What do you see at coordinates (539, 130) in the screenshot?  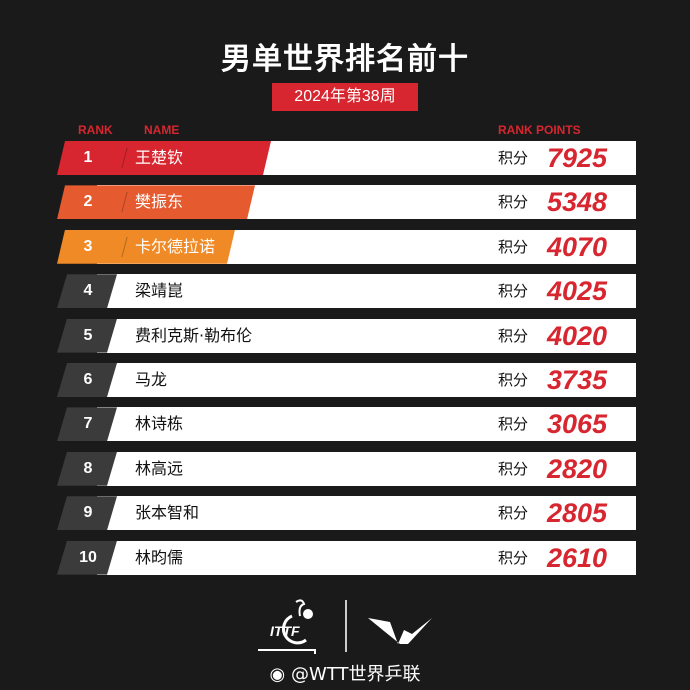 I see `header-points: RANK POINTS` at bounding box center [539, 130].